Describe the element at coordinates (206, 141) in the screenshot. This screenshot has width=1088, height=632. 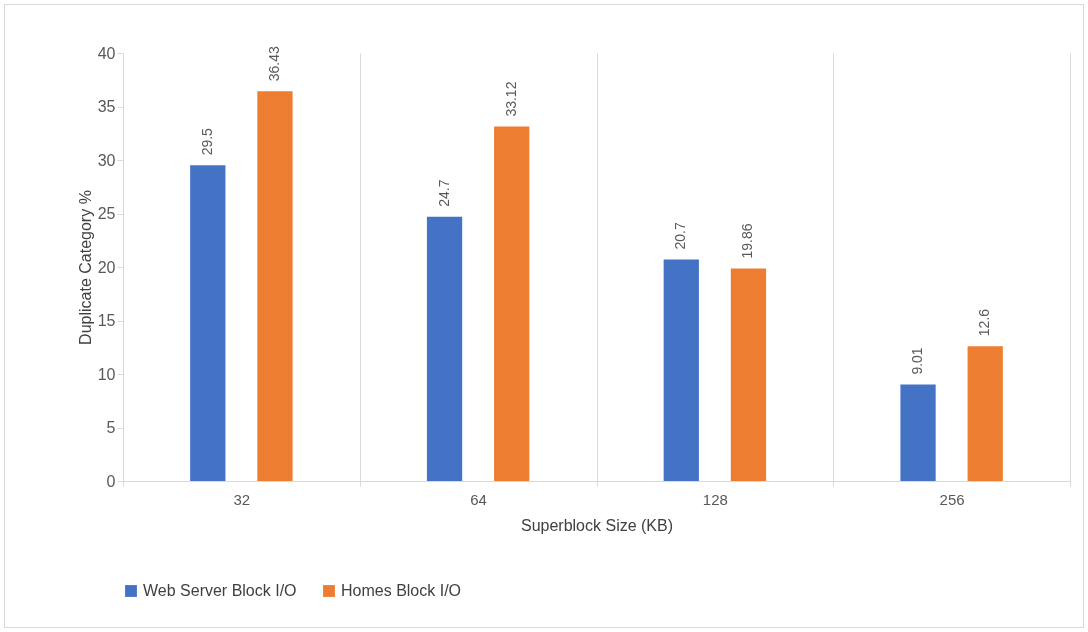
I see `data-label: 29.5` at that location.